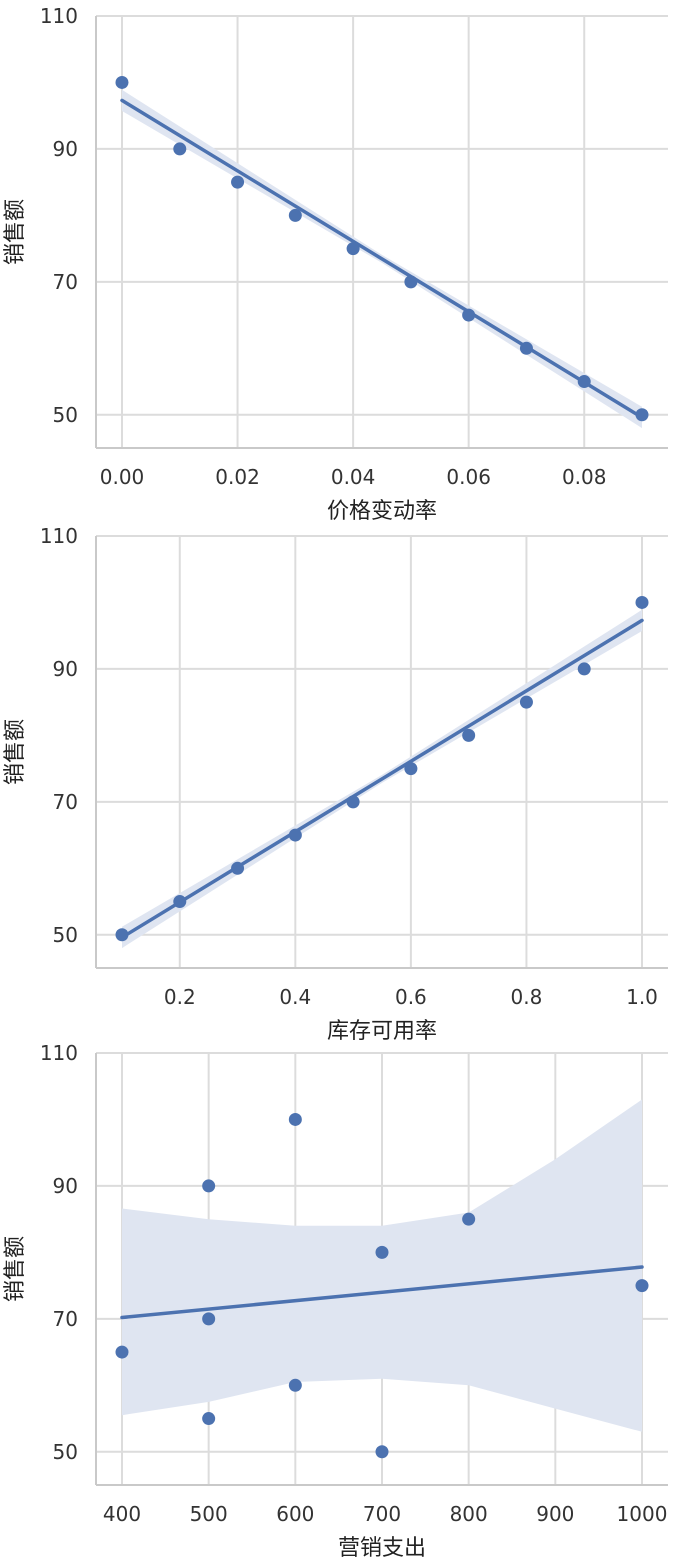  Describe the element at coordinates (295, 997) in the screenshot. I see `x-tick-label: 0.4` at that location.